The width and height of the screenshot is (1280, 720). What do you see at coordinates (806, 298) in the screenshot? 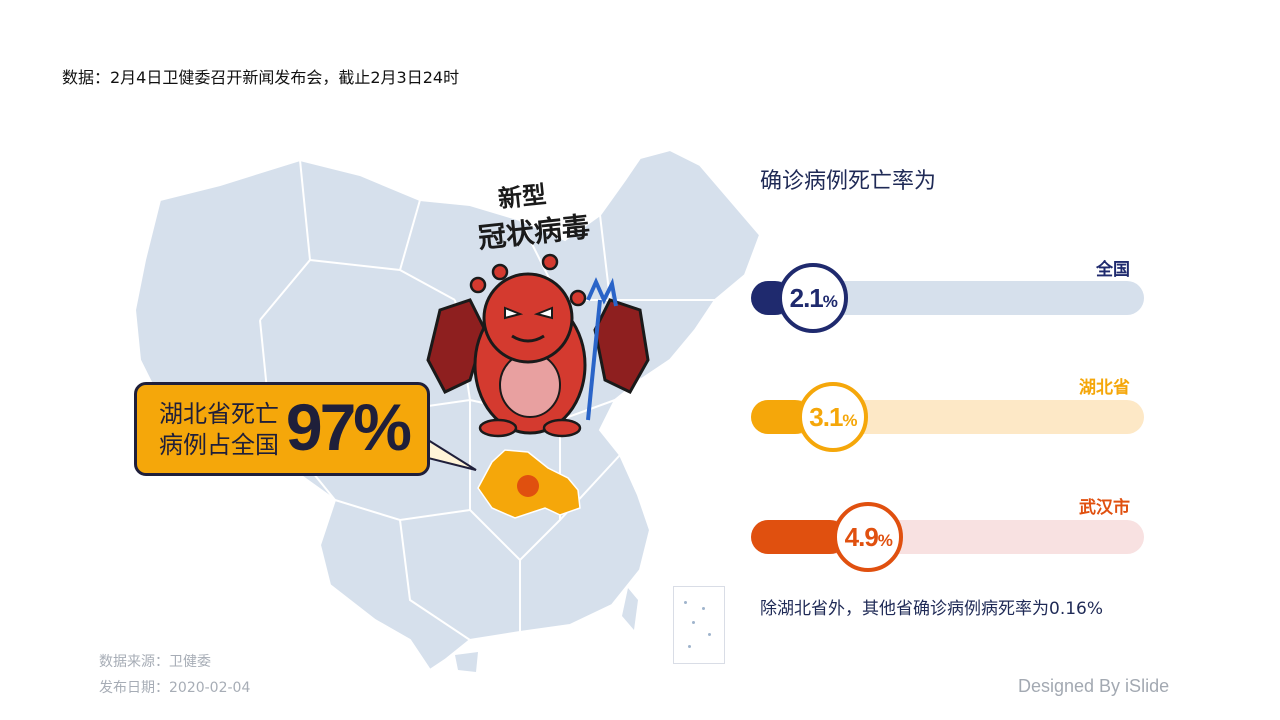
I see `bar-value-label: 2.1` at bounding box center [806, 298].